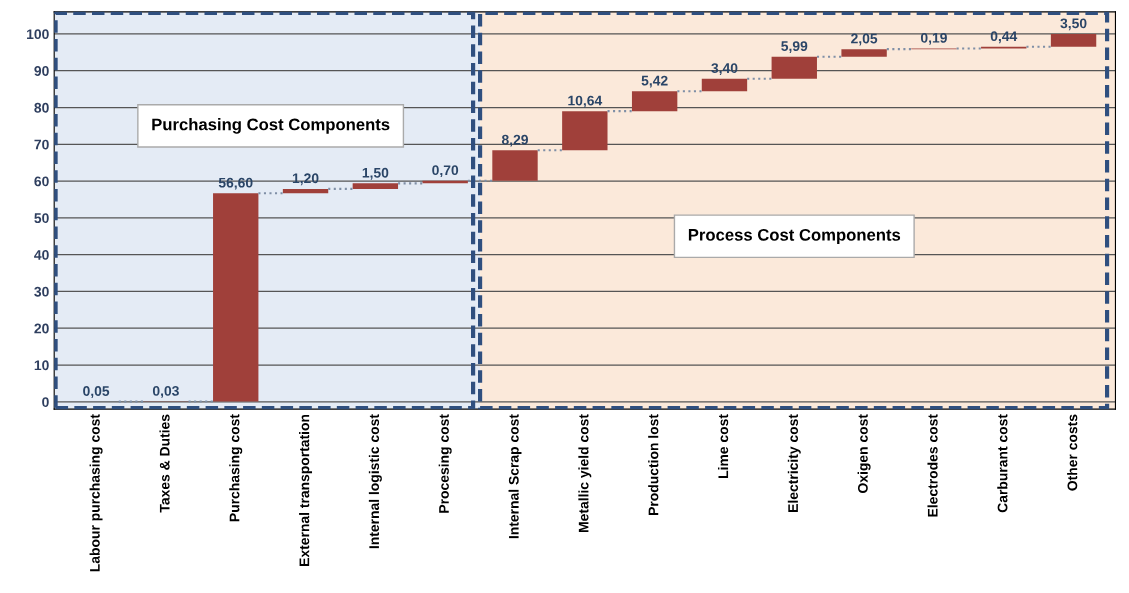 Image resolution: width=1129 pixels, height=593 pixels. What do you see at coordinates (1004, 37) in the screenshot?
I see `data-label: 0,44` at bounding box center [1004, 37].